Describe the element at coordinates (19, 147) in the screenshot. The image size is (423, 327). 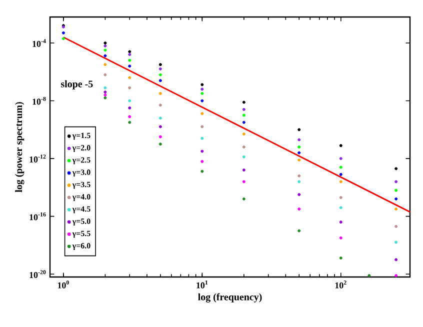
I see `y-axis-title: log (power spectrum)` at that location.